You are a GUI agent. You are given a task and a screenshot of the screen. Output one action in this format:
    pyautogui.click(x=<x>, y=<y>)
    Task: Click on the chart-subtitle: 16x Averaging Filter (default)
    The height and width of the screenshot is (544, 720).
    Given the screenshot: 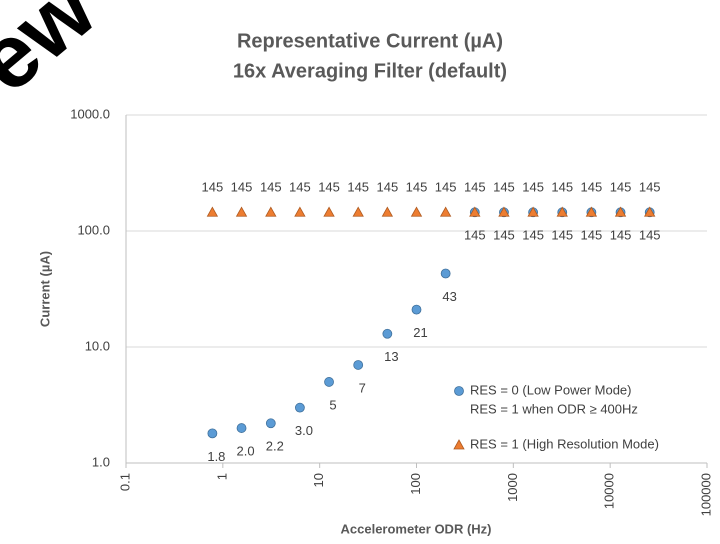 What is the action you would take?
    pyautogui.click(x=370, y=71)
    